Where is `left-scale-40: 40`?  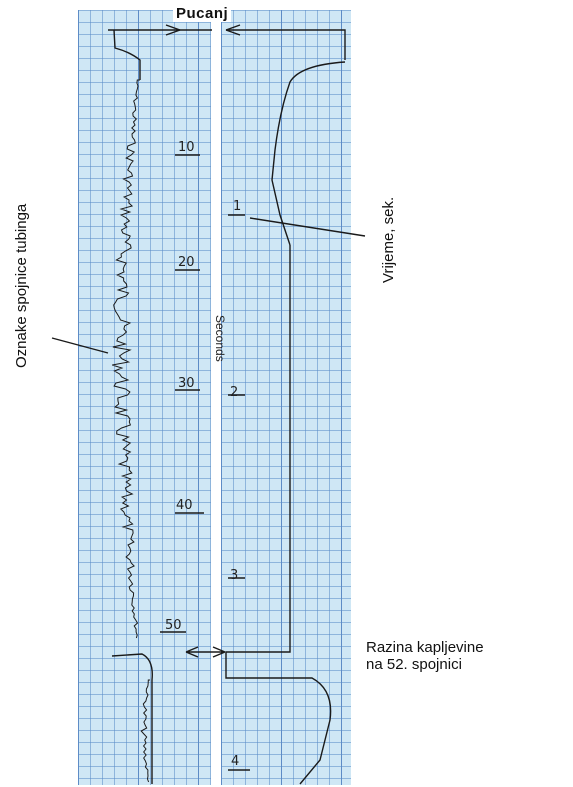
left-scale-40: 40 is located at coordinates (184, 505).